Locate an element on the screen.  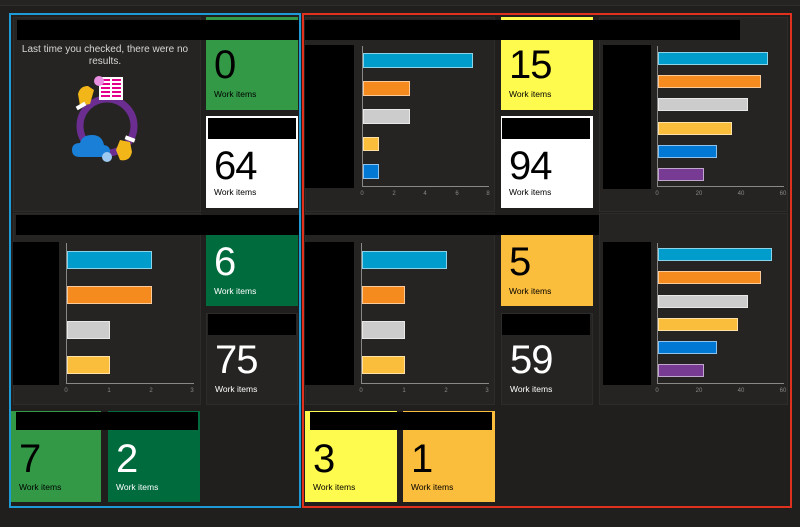
empty-query-illustration-icon is located at coordinates (105, 119).